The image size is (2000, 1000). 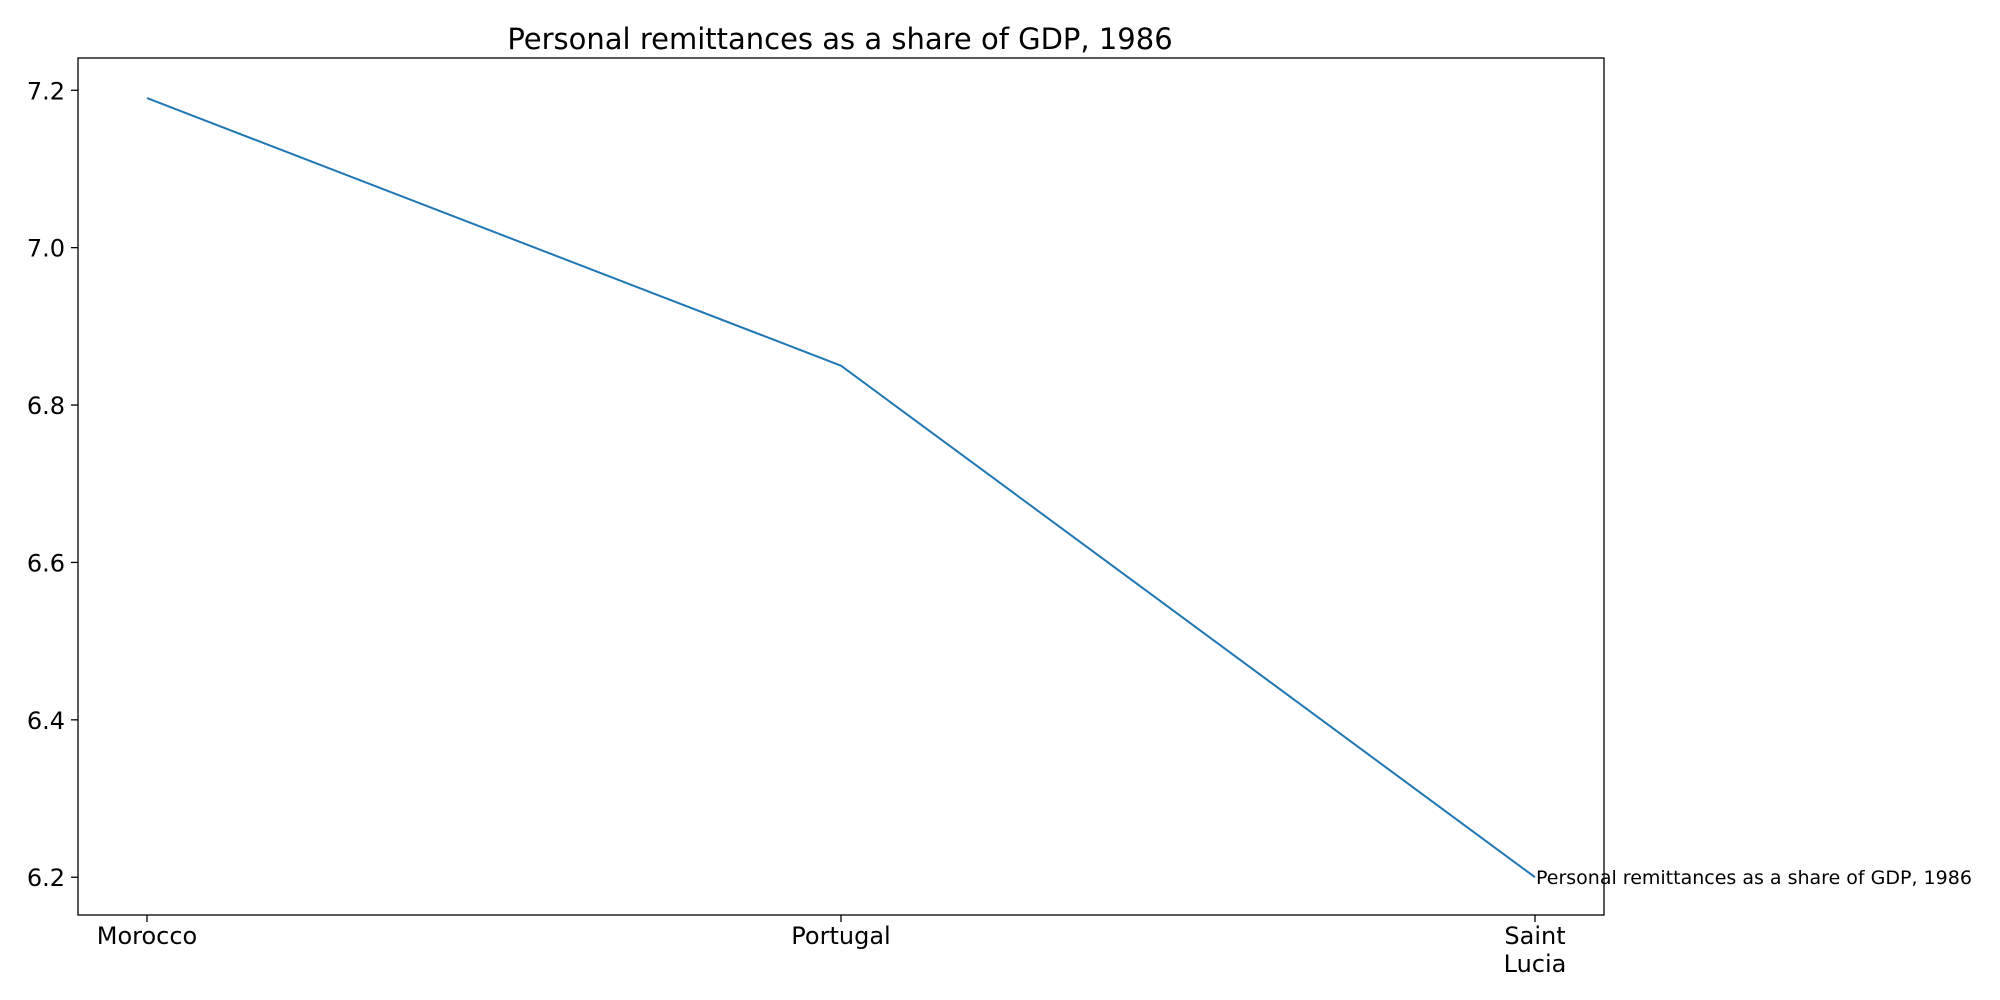 I want to click on y-tick-label: 7.2, so click(x=46, y=91).